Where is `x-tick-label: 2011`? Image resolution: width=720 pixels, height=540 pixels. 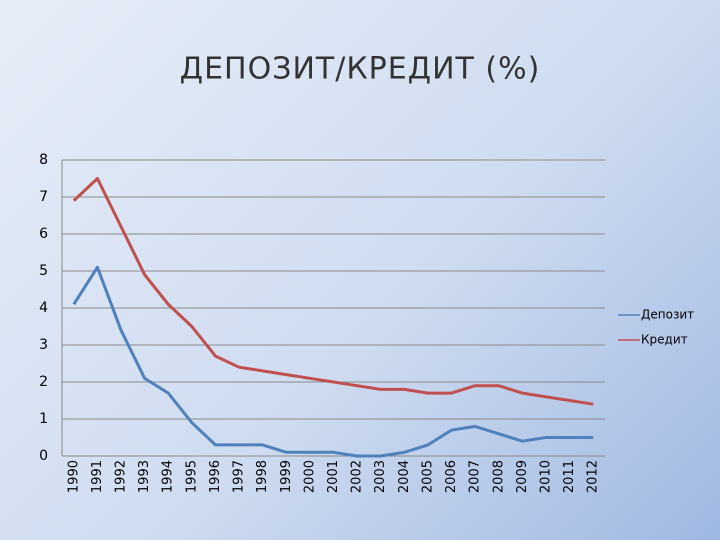
x-tick-label: 2011 is located at coordinates (569, 476).